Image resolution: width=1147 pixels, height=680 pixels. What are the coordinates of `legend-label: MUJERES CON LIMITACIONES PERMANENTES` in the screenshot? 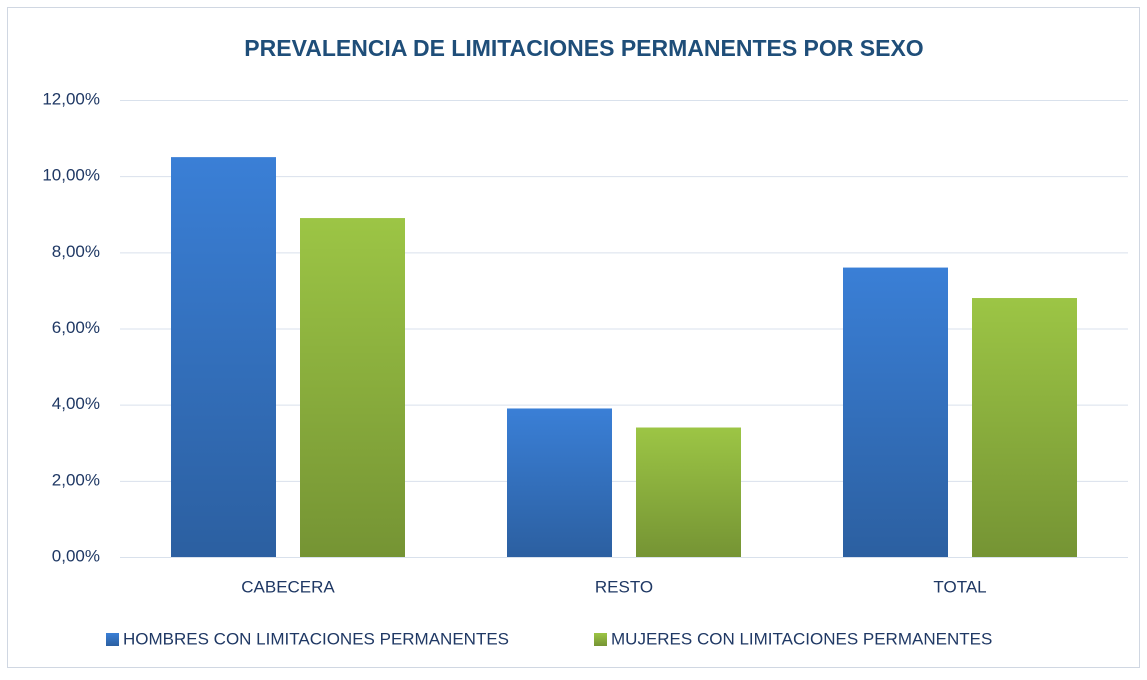 It's located at (801, 638).